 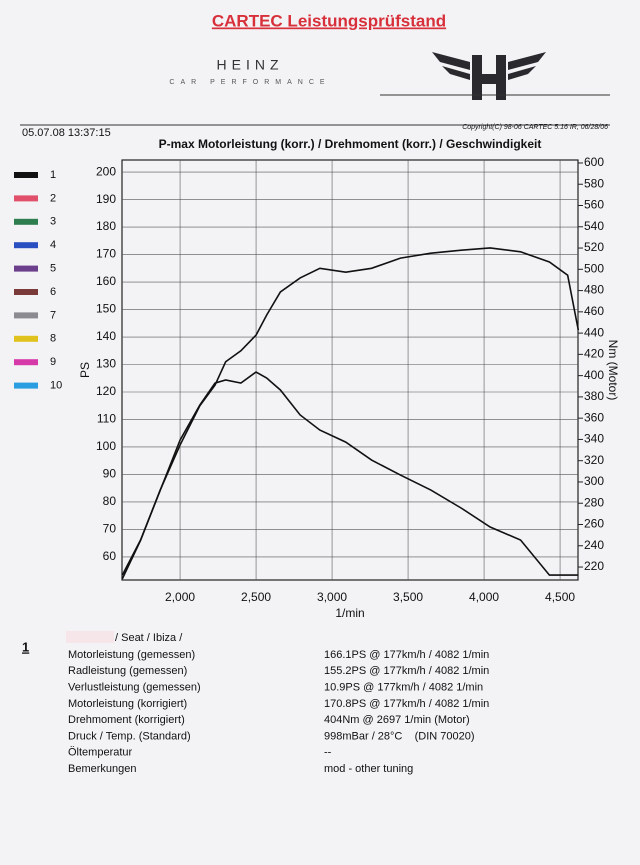 What do you see at coordinates (594, 247) in the screenshot?
I see `y2-tick-label: 520` at bounding box center [594, 247].